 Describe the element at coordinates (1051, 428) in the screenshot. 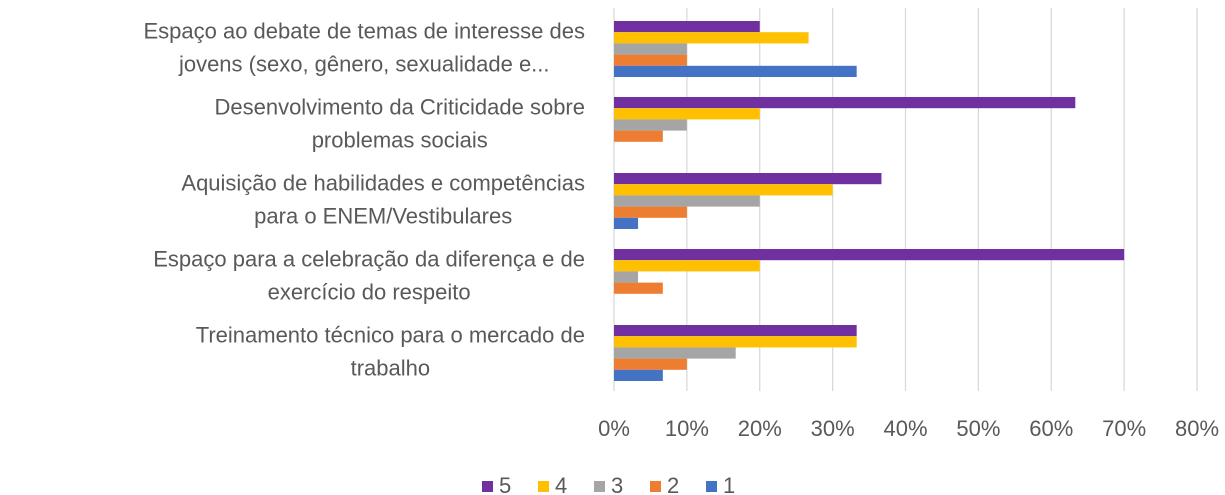

I see `x-tick-label: 60%` at that location.